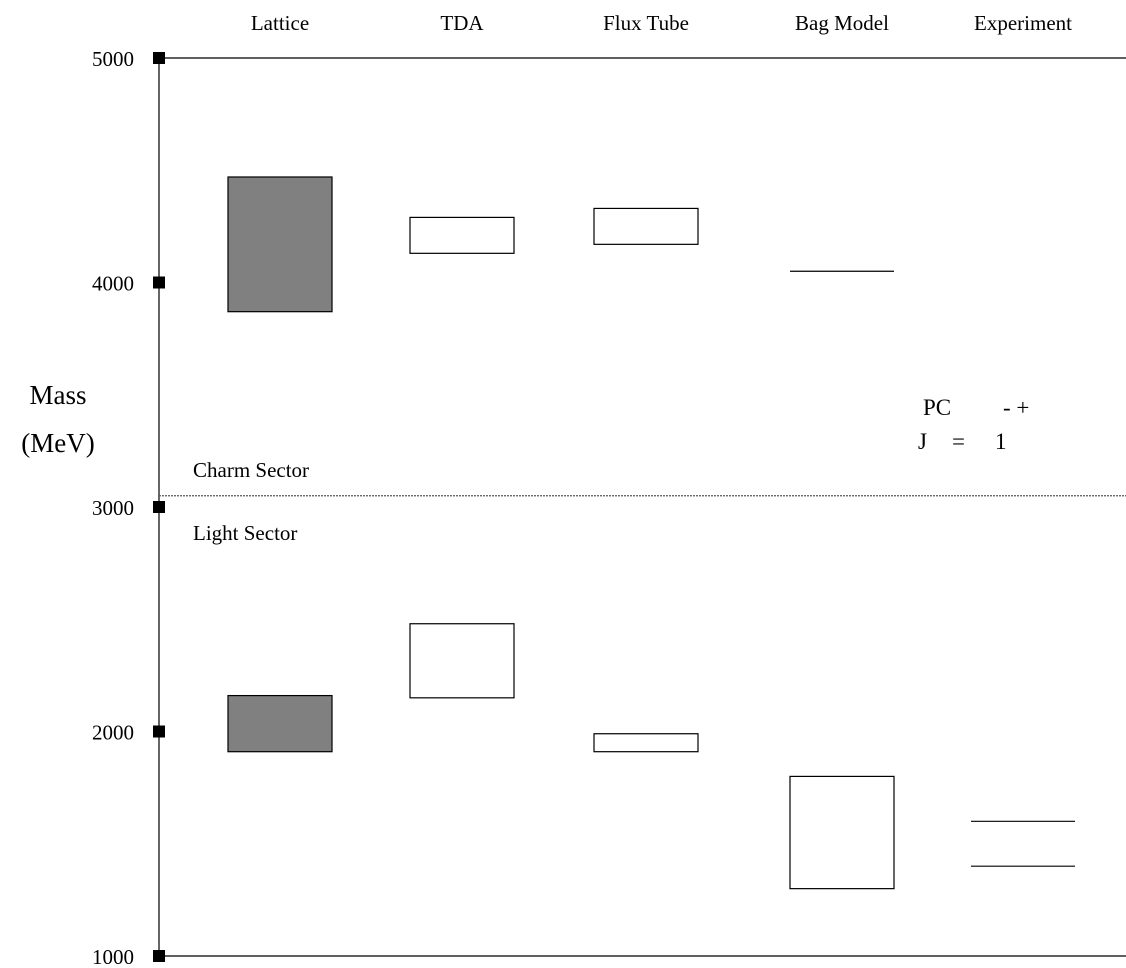 Image resolution: width=1126 pixels, height=968 pixels. I want to click on charm-sector-label: Charm Sector, so click(251, 470).